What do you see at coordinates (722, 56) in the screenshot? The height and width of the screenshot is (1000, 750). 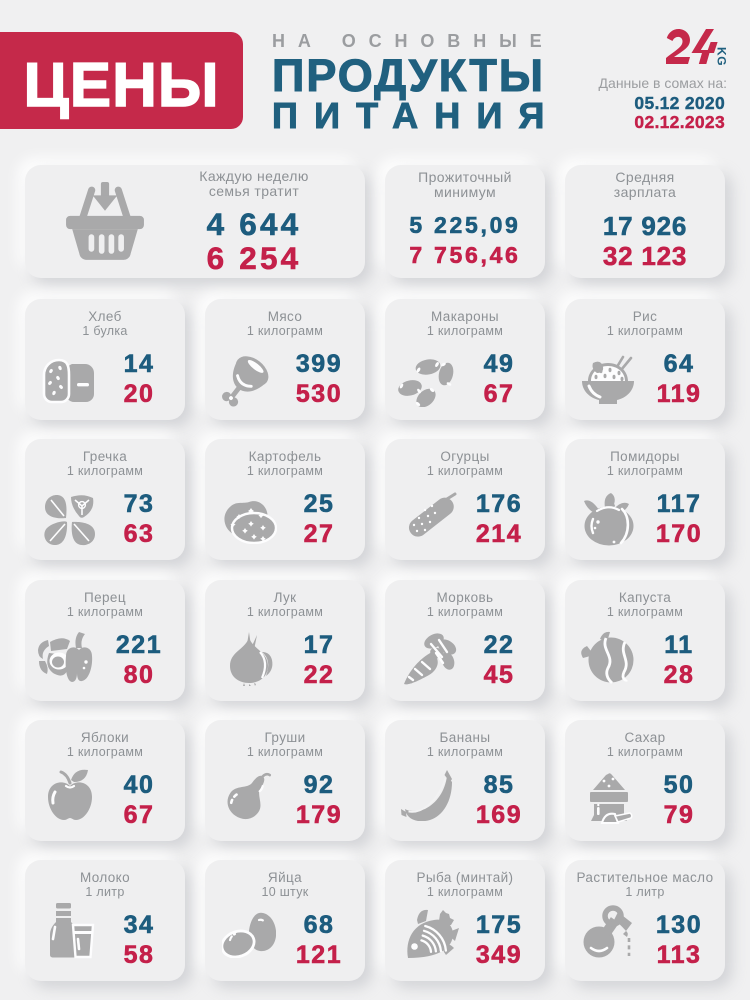 I see `svg-text: KG` at bounding box center [722, 56].